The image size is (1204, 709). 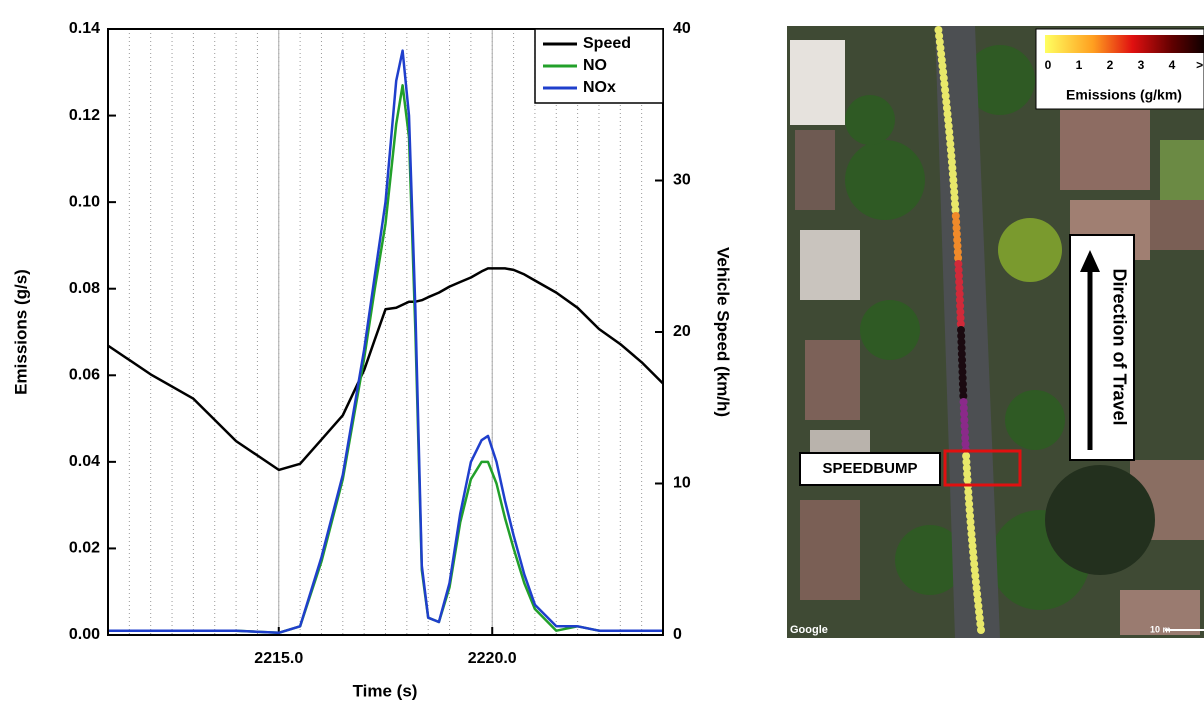 I want to click on scale-label: 10 m, so click(x=1160, y=629).